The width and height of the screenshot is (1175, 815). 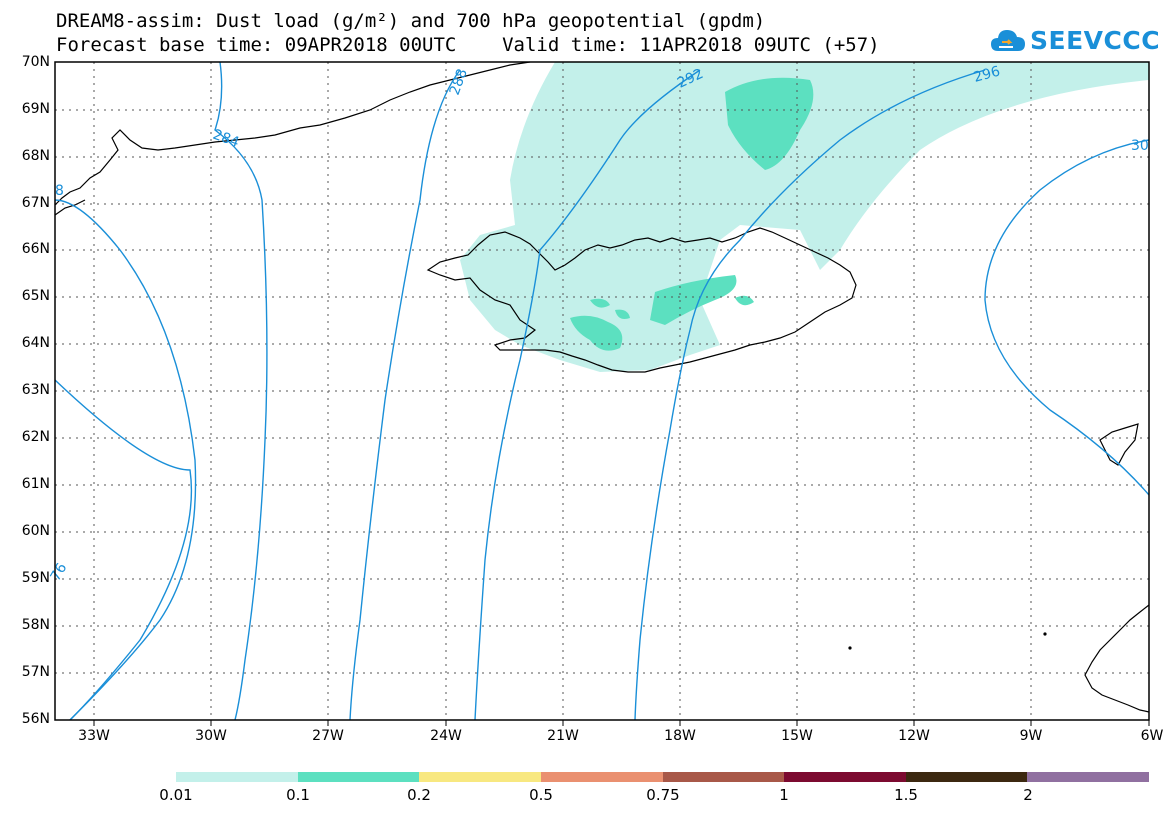 I want to click on lat-label: 62N, so click(x=35, y=437).